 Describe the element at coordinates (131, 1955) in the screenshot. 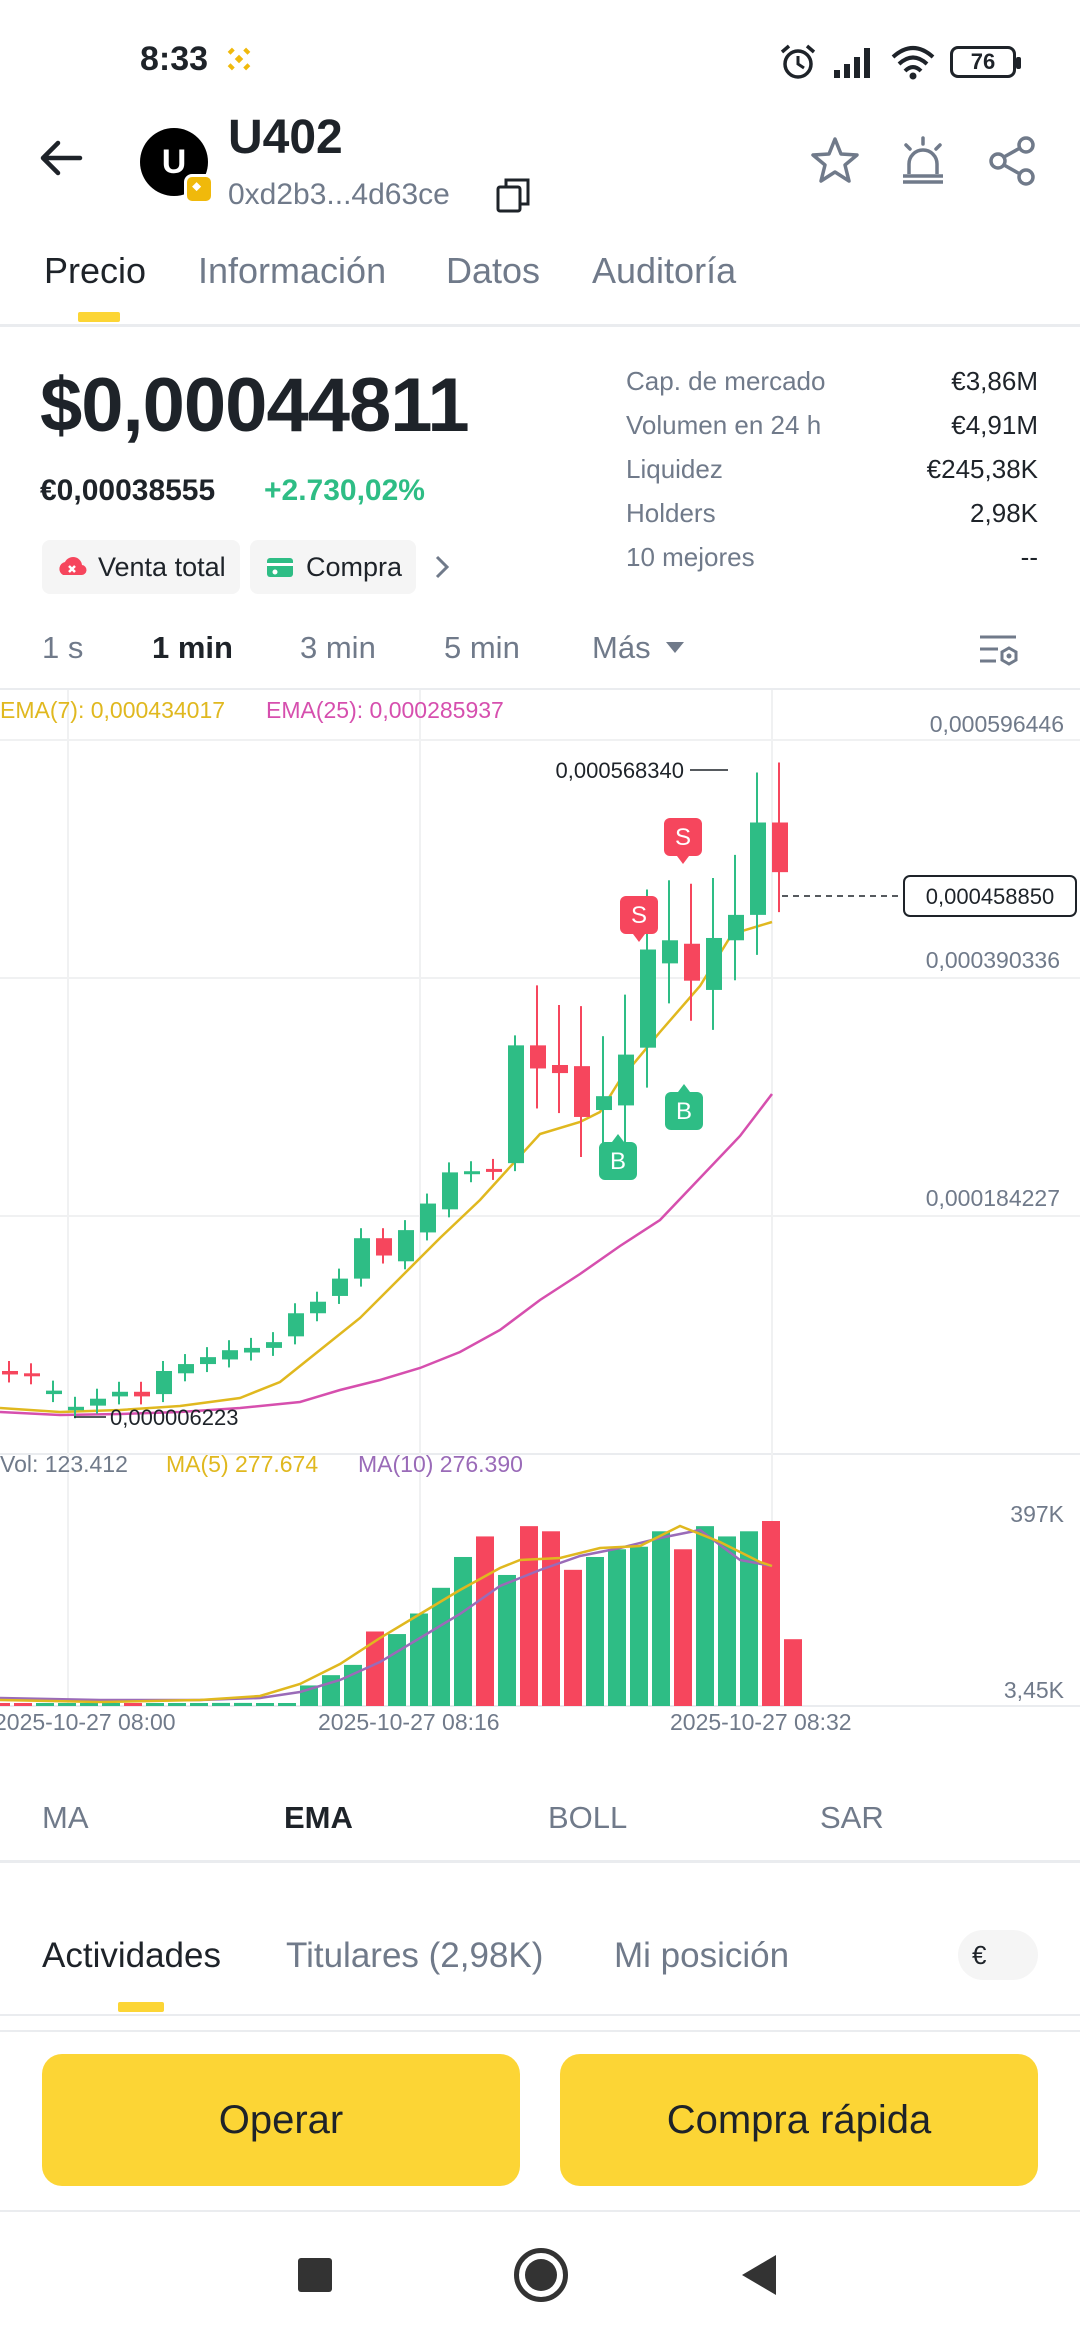

I see `tab-activities: Actividades` at that location.